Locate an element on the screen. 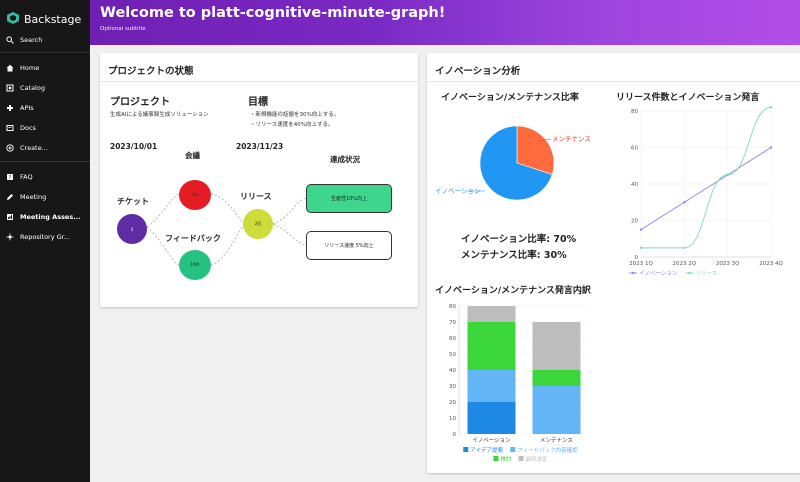 This screenshot has width=800, height=482. sidebar-item-apis: APIs is located at coordinates (45, 108).